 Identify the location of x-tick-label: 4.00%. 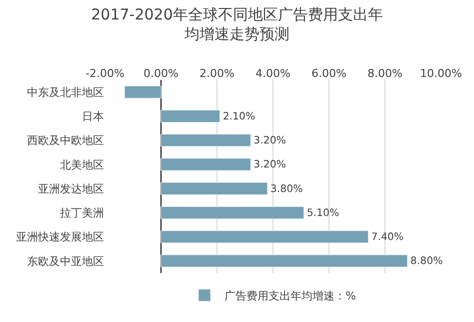
(273, 73).